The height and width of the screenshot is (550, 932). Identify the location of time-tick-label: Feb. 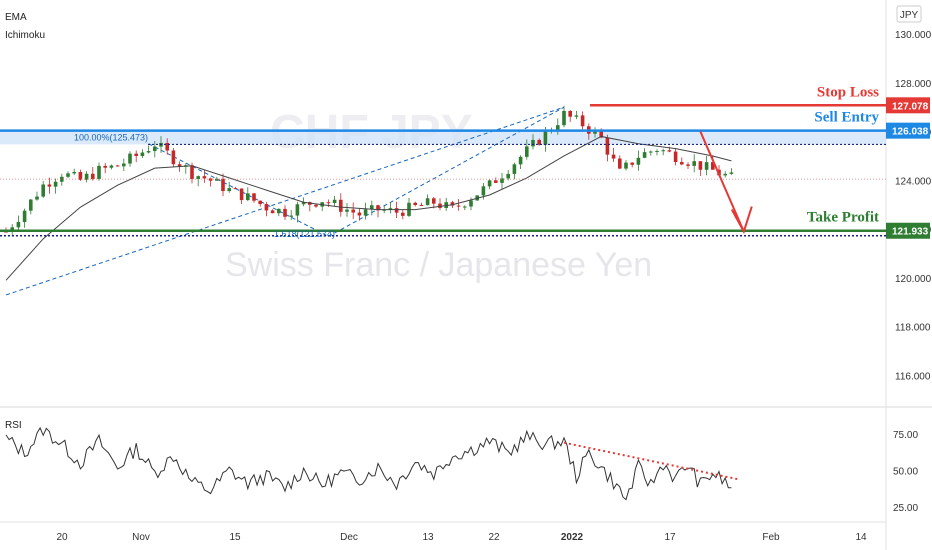
(771, 537).